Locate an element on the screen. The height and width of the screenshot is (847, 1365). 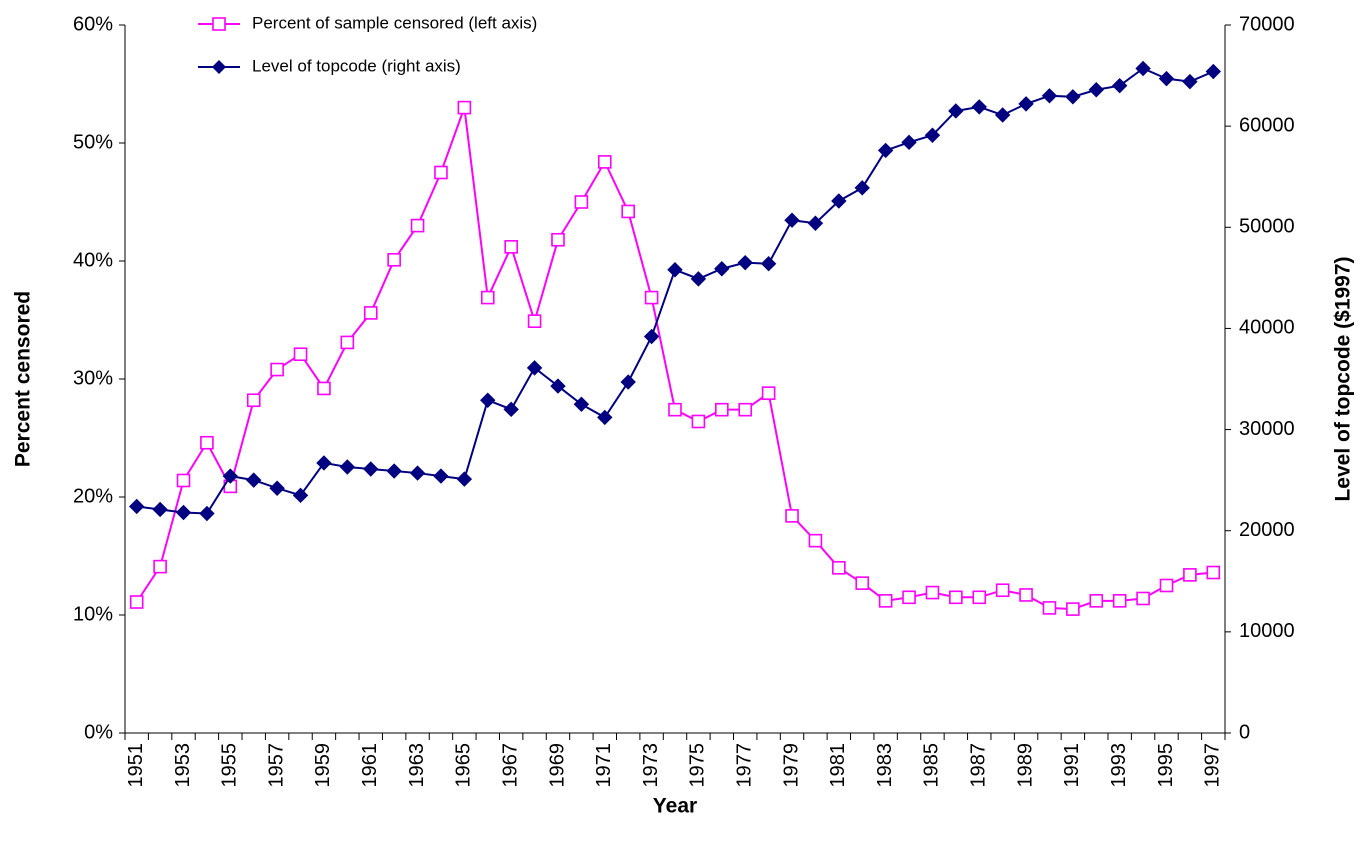
y2-tick-label: 10000 is located at coordinates (1267, 631).